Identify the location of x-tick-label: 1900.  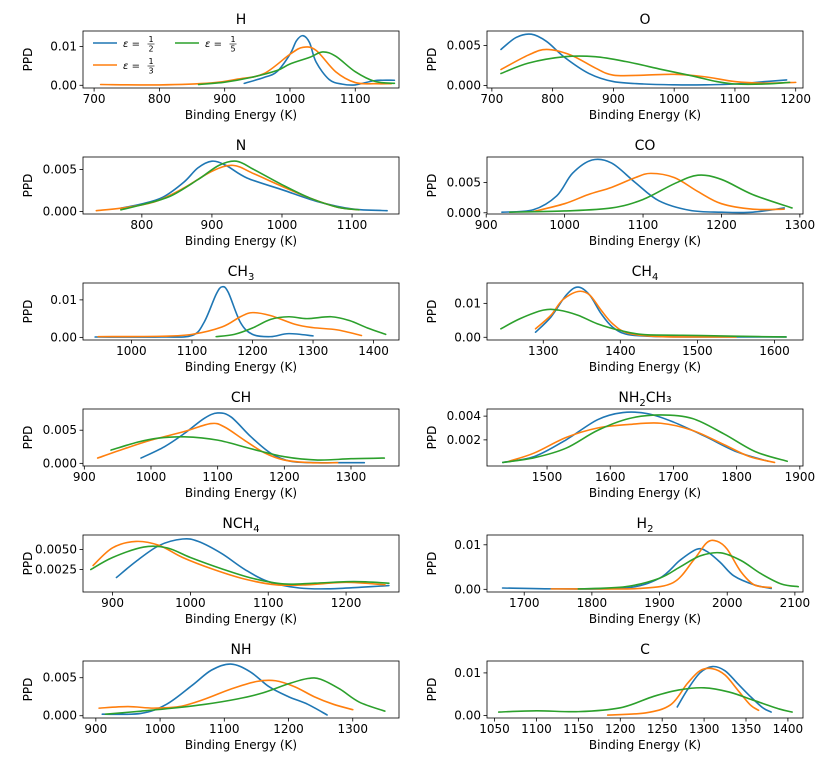
(659, 603).